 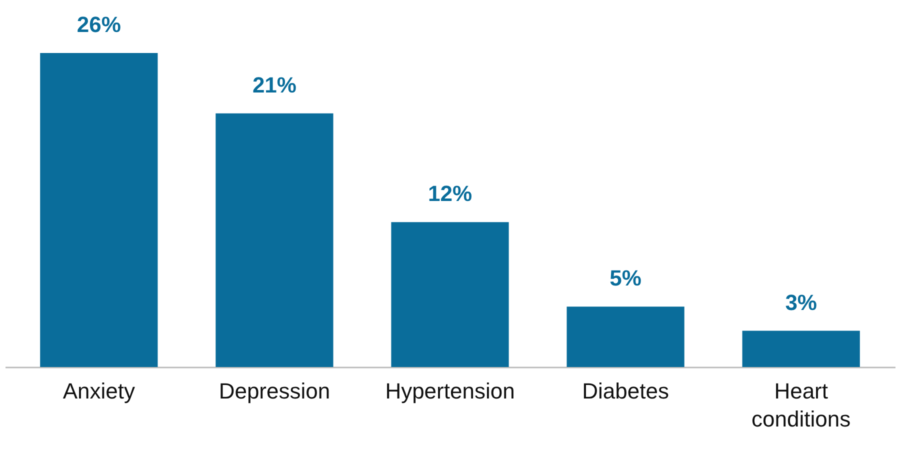 I want to click on data-label: 21%, so click(x=274, y=85).